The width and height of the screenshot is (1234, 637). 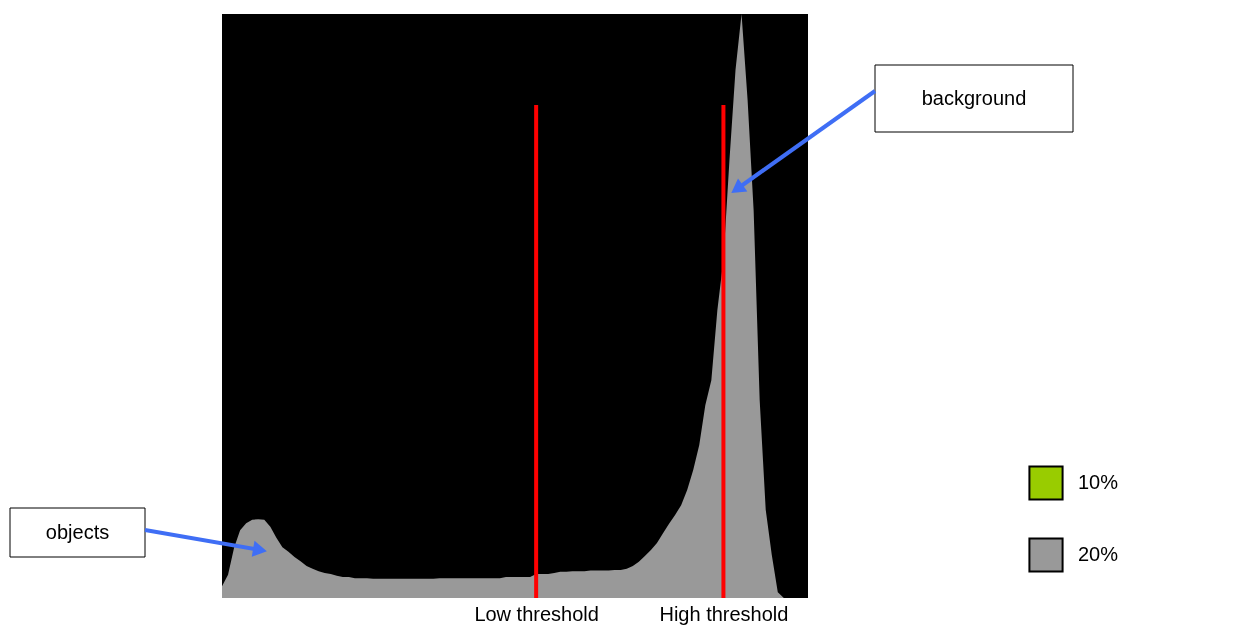 I want to click on text: objects, so click(x=77, y=531).